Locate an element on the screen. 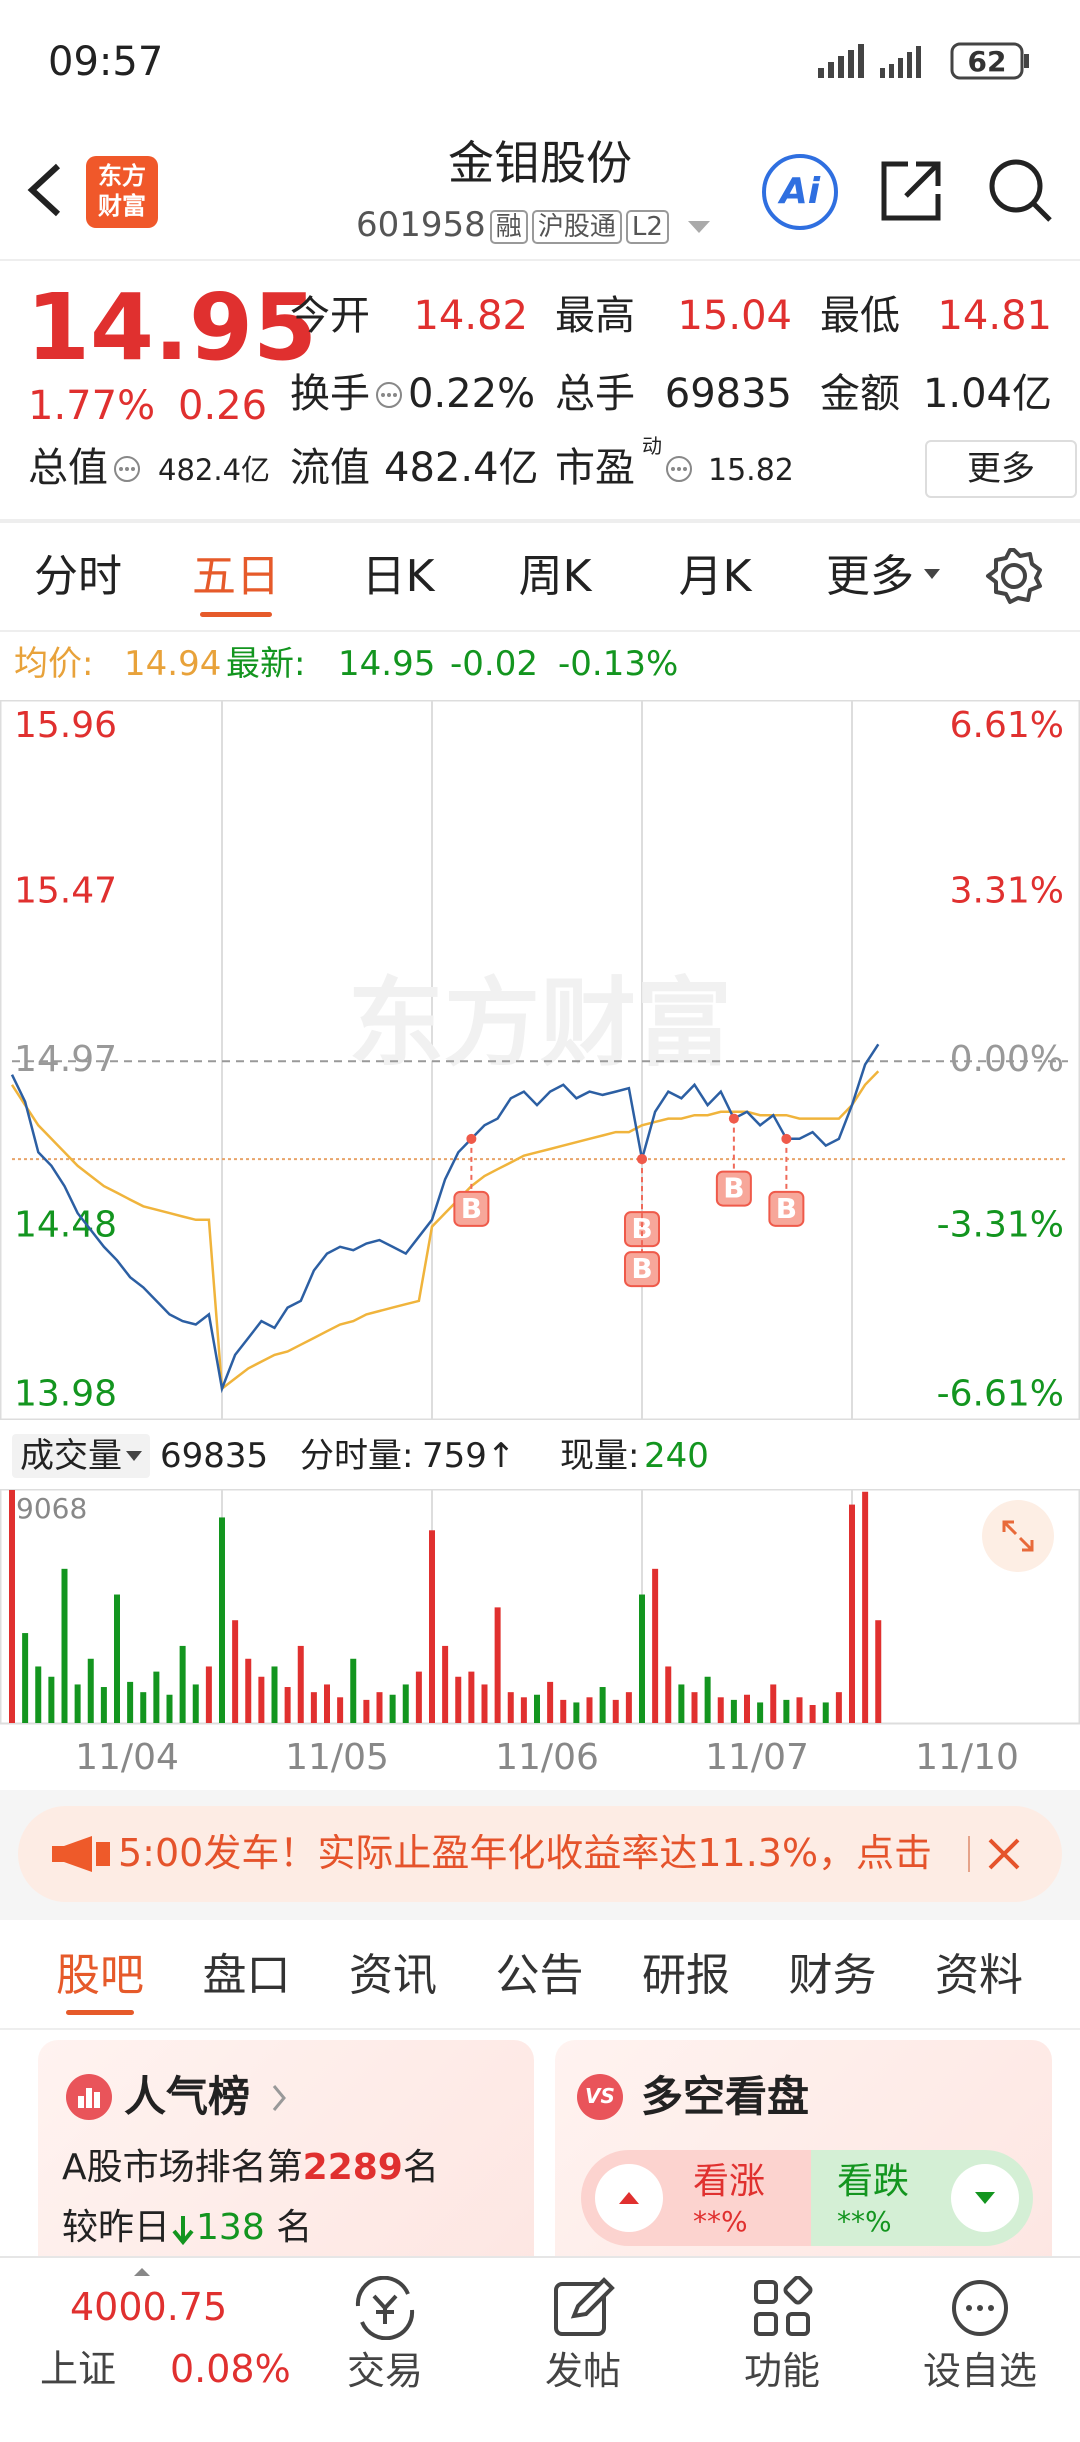  chart-tab: 月K is located at coordinates (715, 576).